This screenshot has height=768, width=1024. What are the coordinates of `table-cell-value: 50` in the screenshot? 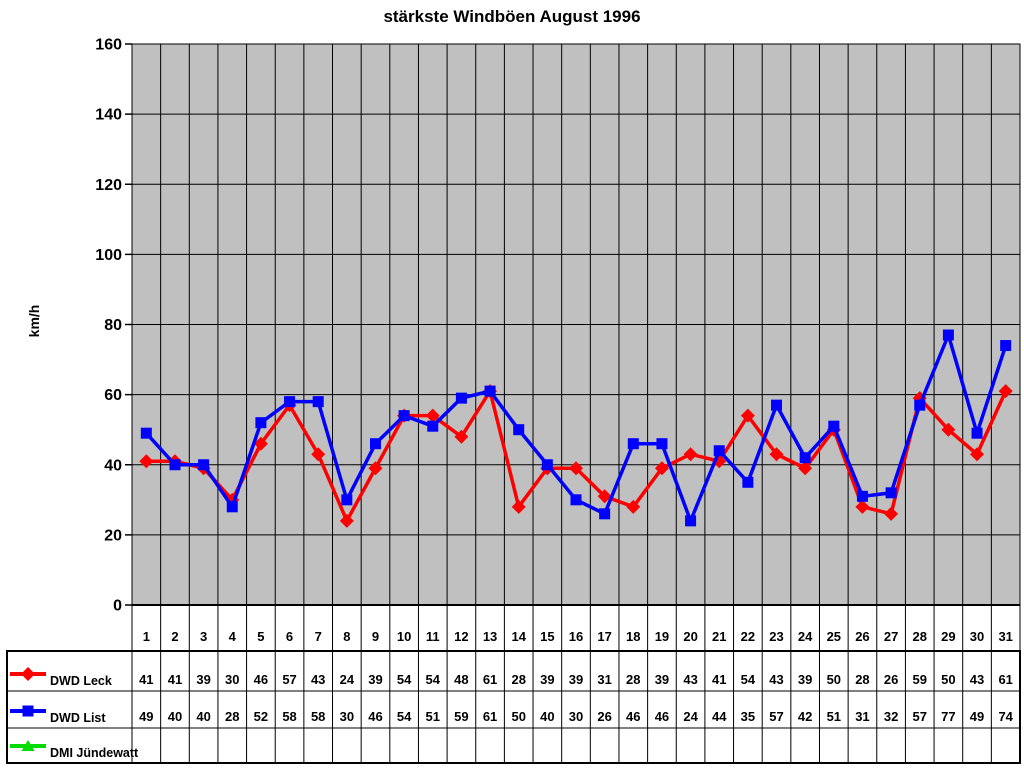 It's located at (948, 679).